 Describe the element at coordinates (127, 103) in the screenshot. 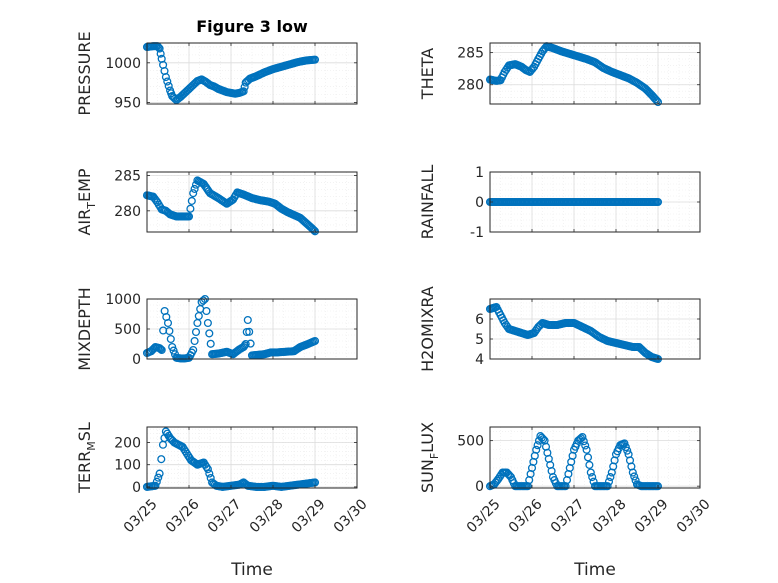

I see `y-tick-label: 950` at that location.